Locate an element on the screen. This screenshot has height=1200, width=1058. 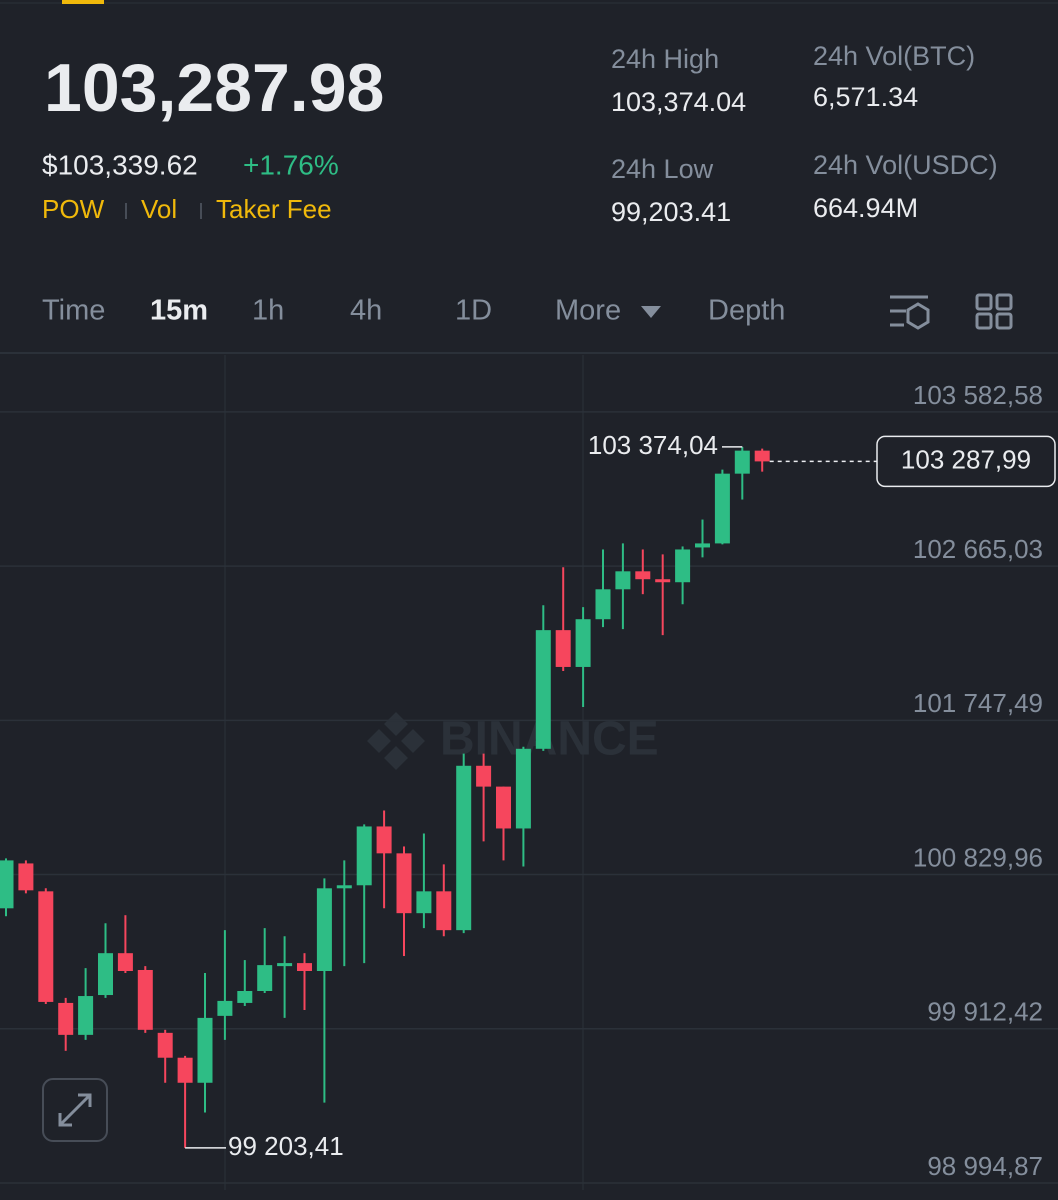
fiat-price: $103,339.62 is located at coordinates (120, 164).